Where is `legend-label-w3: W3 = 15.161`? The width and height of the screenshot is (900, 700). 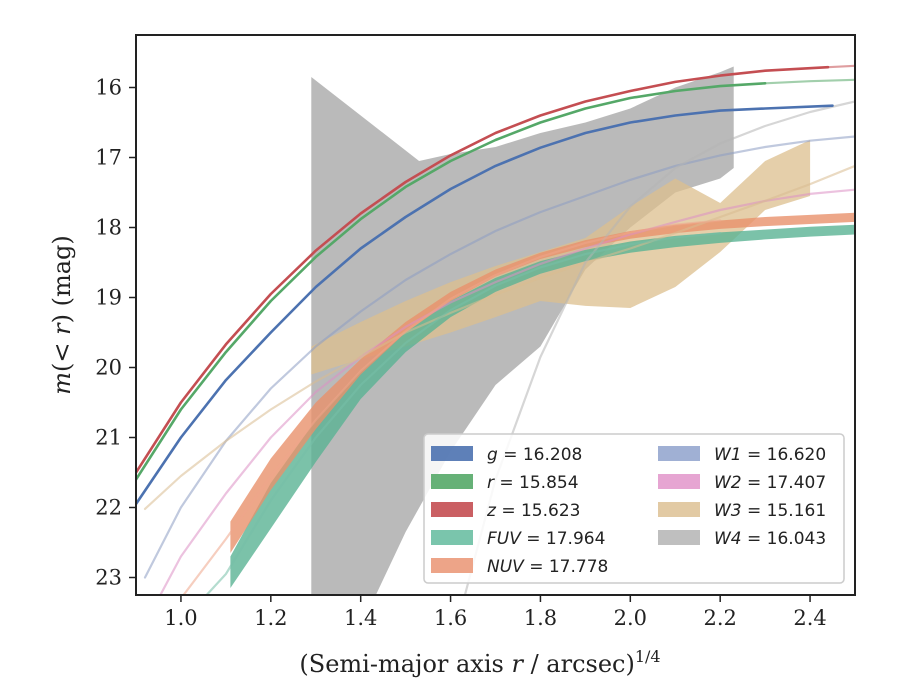
legend-label-w3: W3 = 15.161 is located at coordinates (770, 511).